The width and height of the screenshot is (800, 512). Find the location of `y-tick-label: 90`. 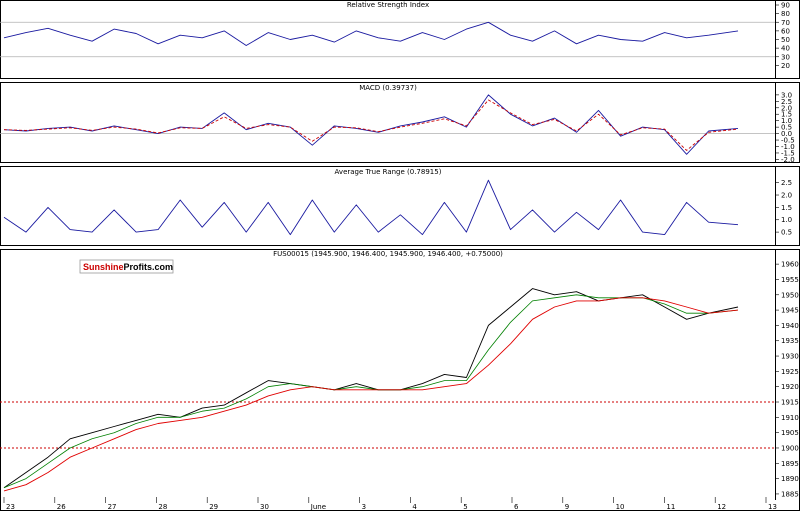

y-tick-label: 90 is located at coordinates (785, 6).